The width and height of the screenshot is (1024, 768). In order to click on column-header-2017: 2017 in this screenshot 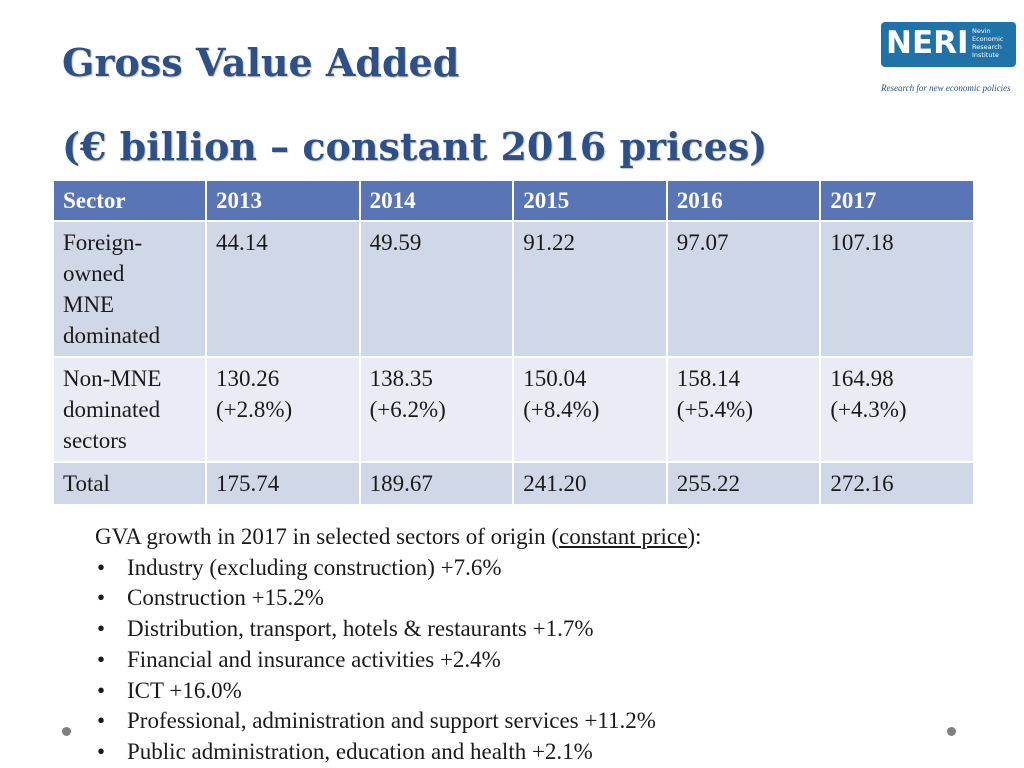, I will do `click(897, 200)`.